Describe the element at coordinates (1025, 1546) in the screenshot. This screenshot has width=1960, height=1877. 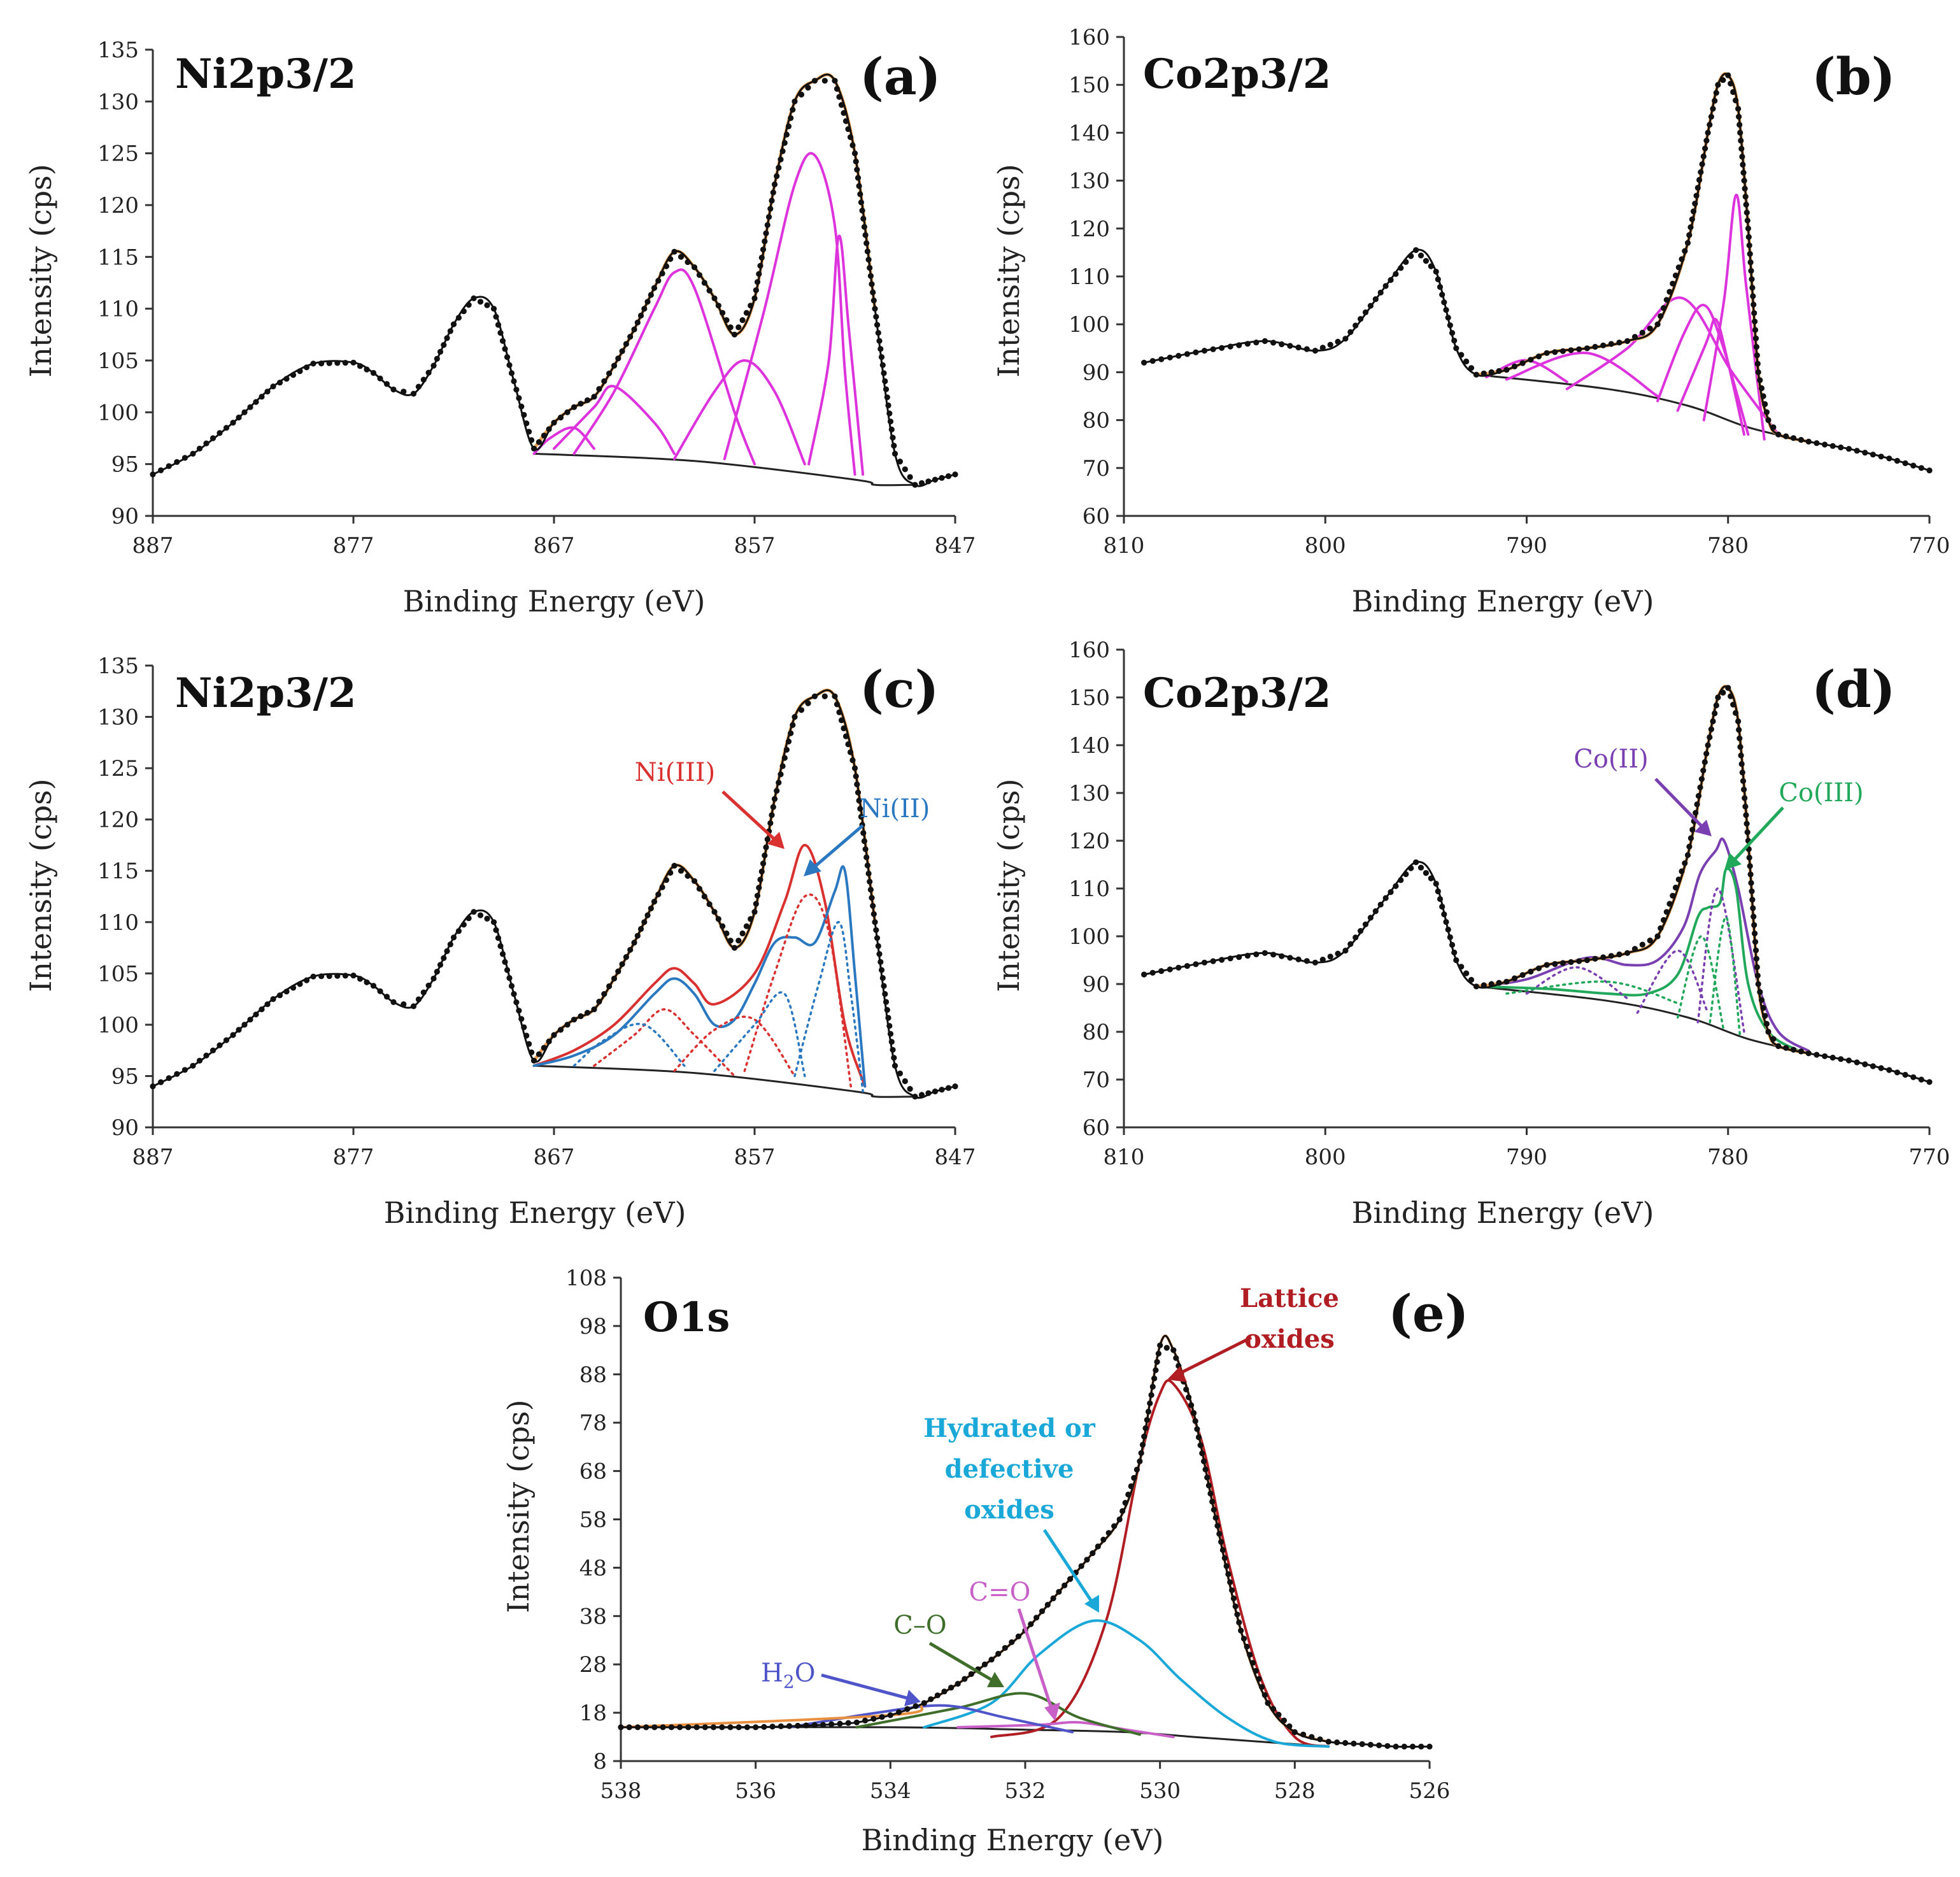
I see `panel-e-experimental-points` at that location.